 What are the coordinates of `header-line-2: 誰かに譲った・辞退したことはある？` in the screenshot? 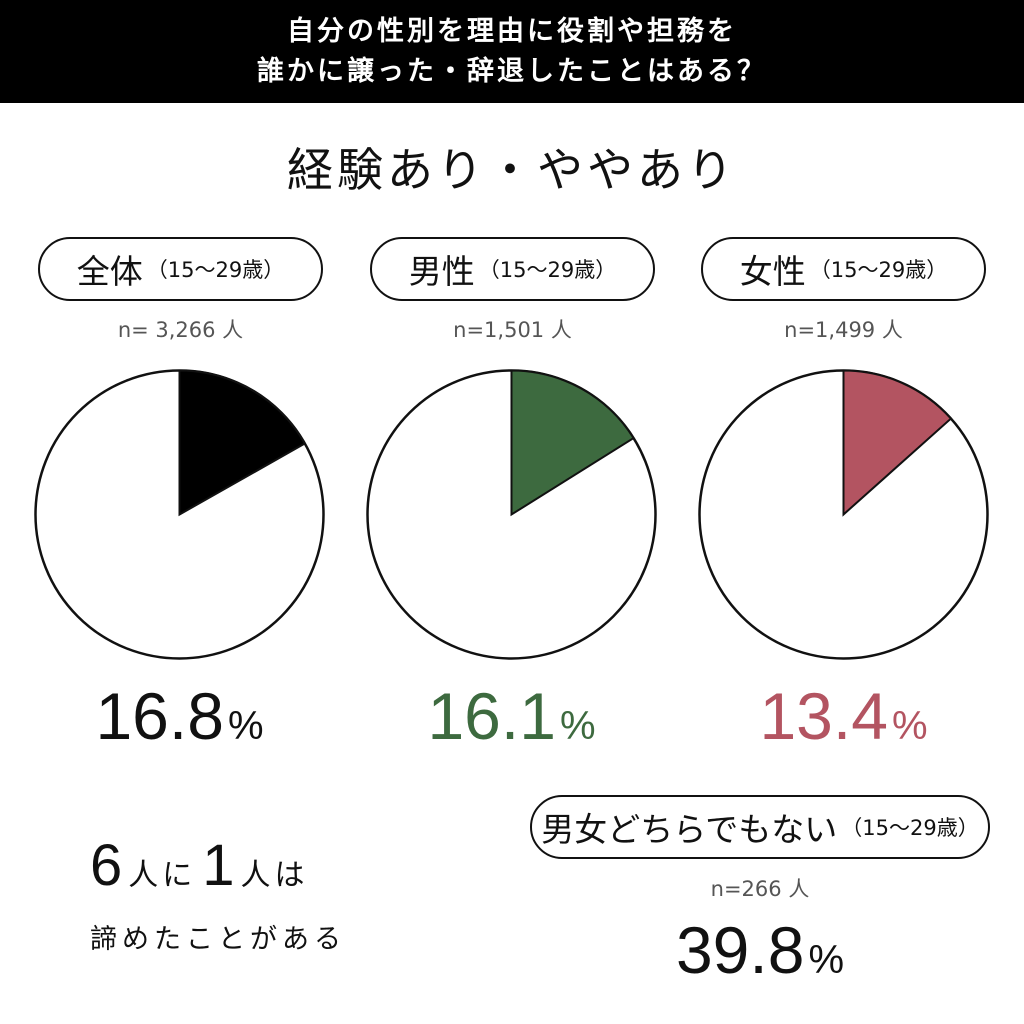 It's located at (512, 71).